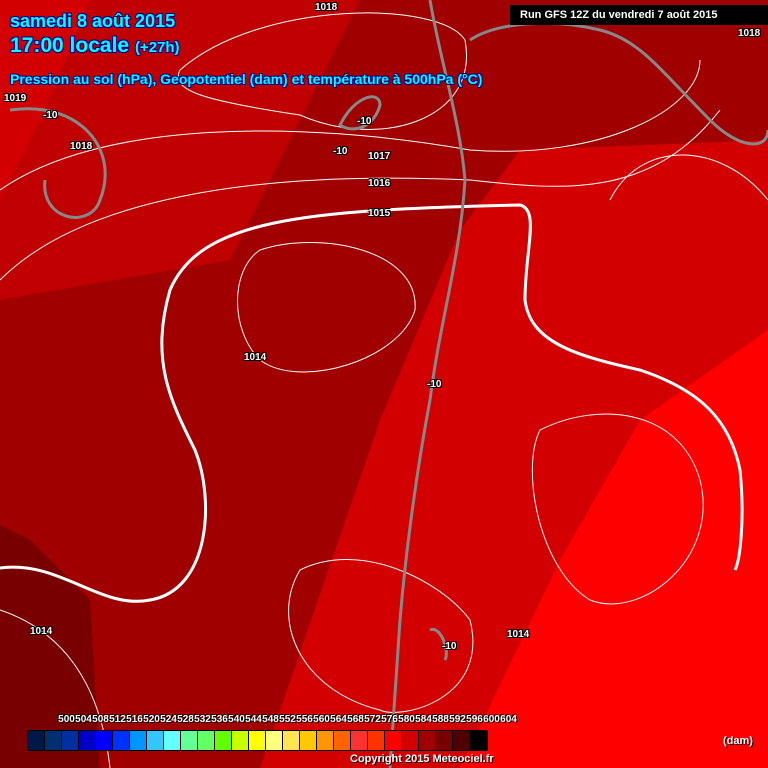 This screenshot has width=768, height=768. What do you see at coordinates (321, 719) in the screenshot?
I see `legend-tick: 560` at bounding box center [321, 719].